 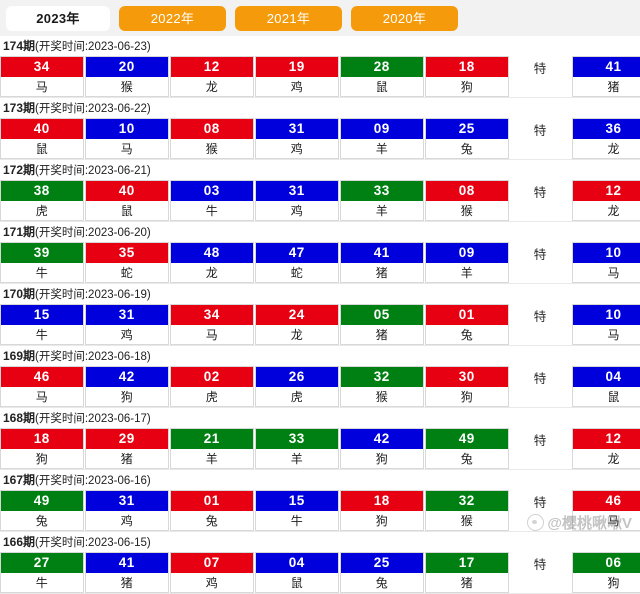 I want to click on special-ball-number: 36, so click(x=606, y=129).